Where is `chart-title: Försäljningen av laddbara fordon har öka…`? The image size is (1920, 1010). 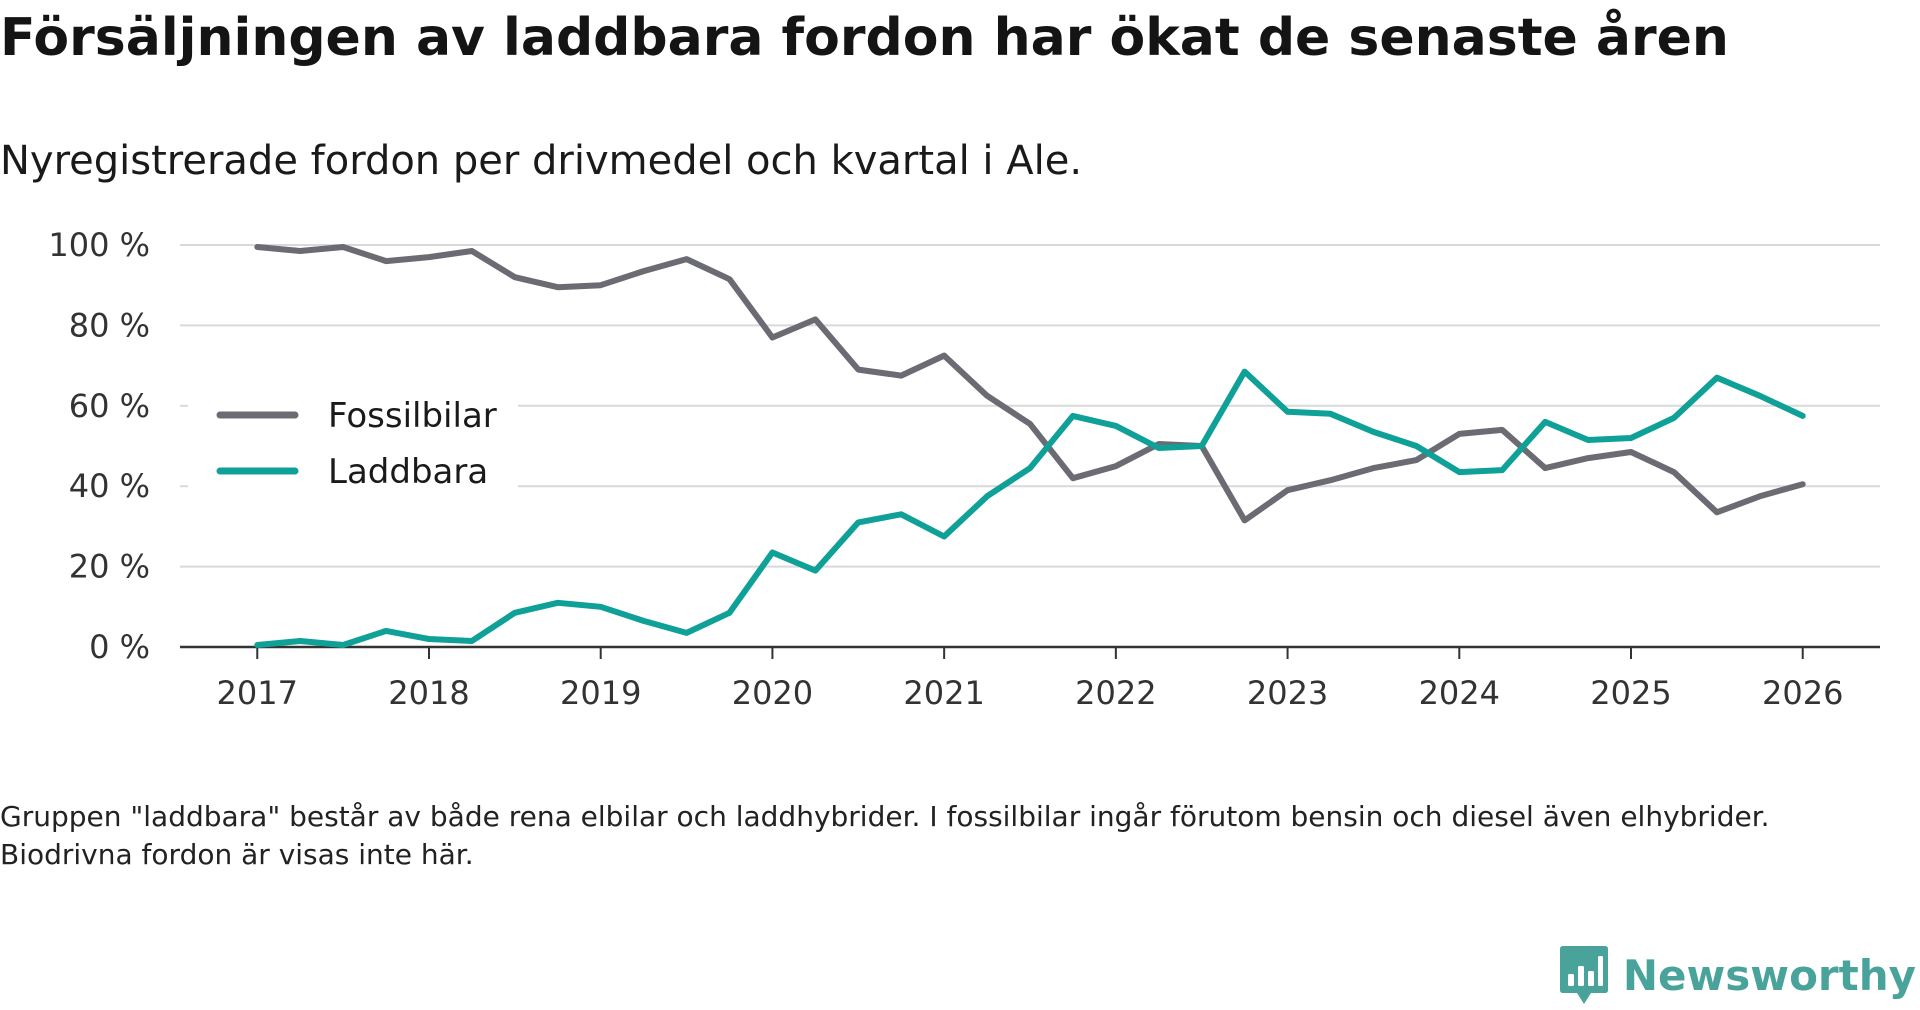
chart-title: Försäljningen av laddbara fordon har öka… is located at coordinates (864, 38).